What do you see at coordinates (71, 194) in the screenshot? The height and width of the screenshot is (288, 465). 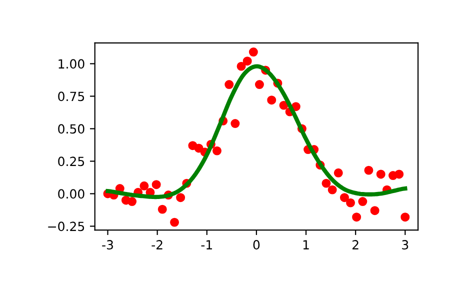 I see `y-tick-label: 0.00` at bounding box center [71, 194].